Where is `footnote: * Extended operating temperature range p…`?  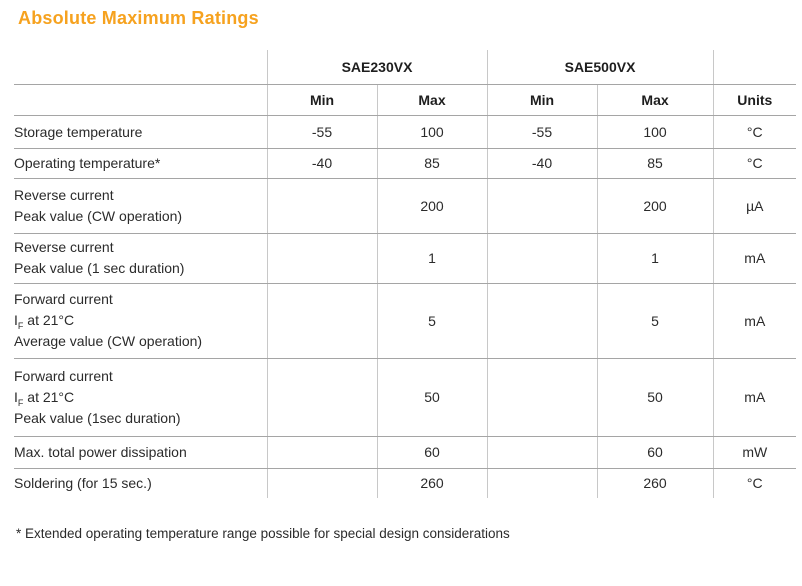
footnote: * Extended operating temperature range p… is located at coordinates (263, 533).